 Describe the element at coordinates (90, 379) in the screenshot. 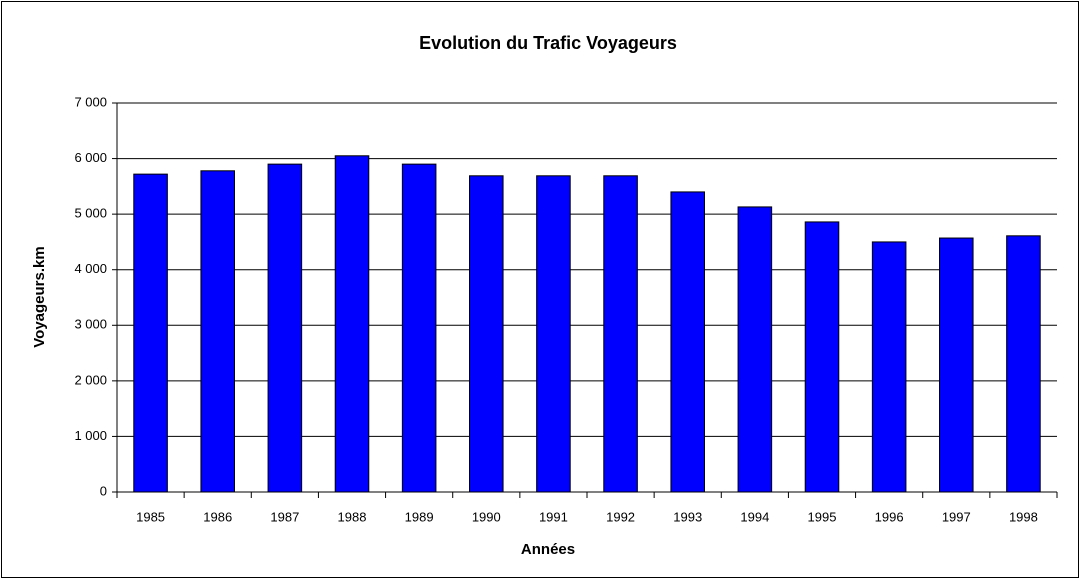

I see `y-tick-label: 2 000` at that location.